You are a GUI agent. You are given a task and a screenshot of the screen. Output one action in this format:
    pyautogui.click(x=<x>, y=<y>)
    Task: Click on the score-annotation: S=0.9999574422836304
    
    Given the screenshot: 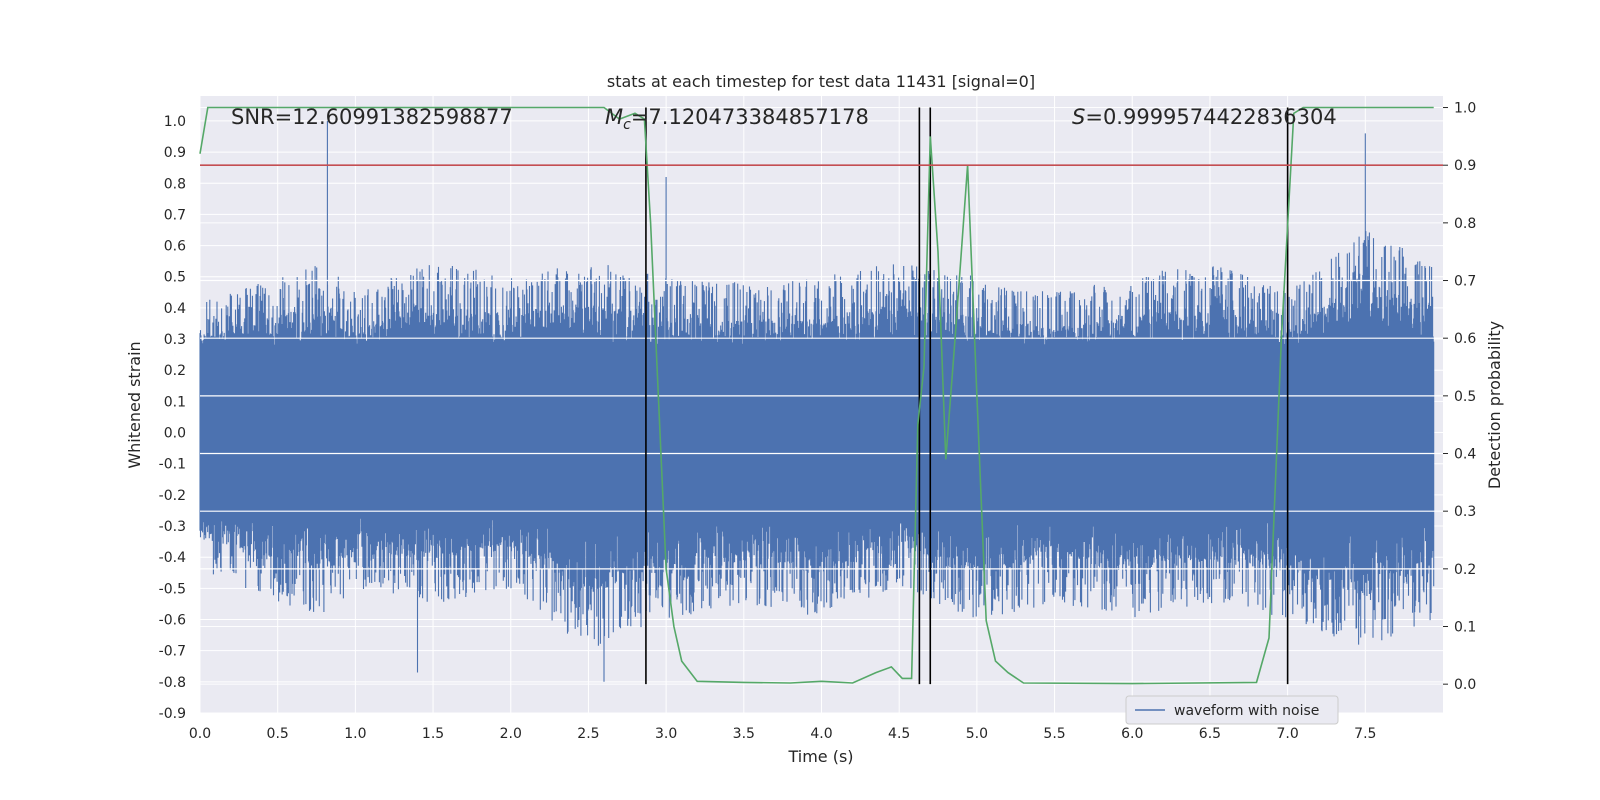 What is the action you would take?
    pyautogui.click(x=1204, y=117)
    